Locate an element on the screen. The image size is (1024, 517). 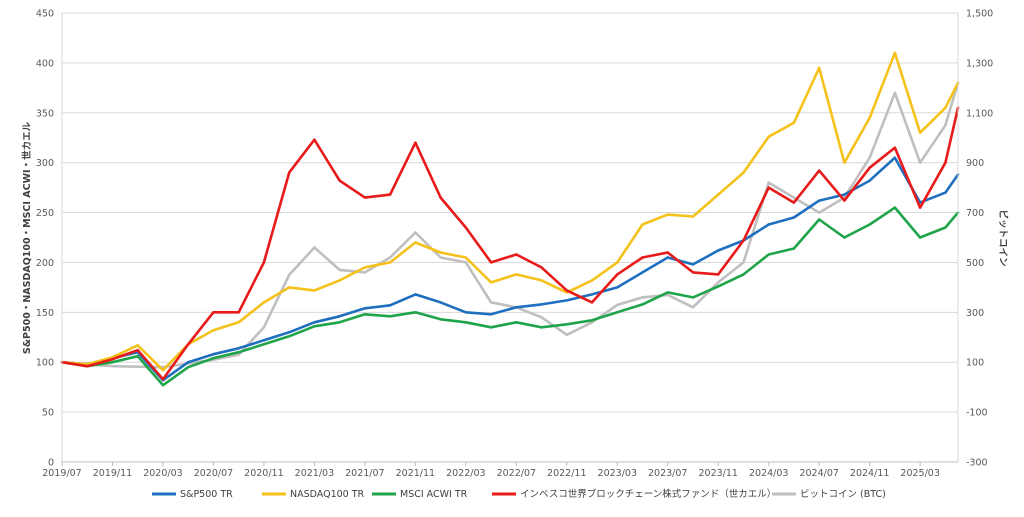
x-tick-label: 2022/03 is located at coordinates (465, 473).